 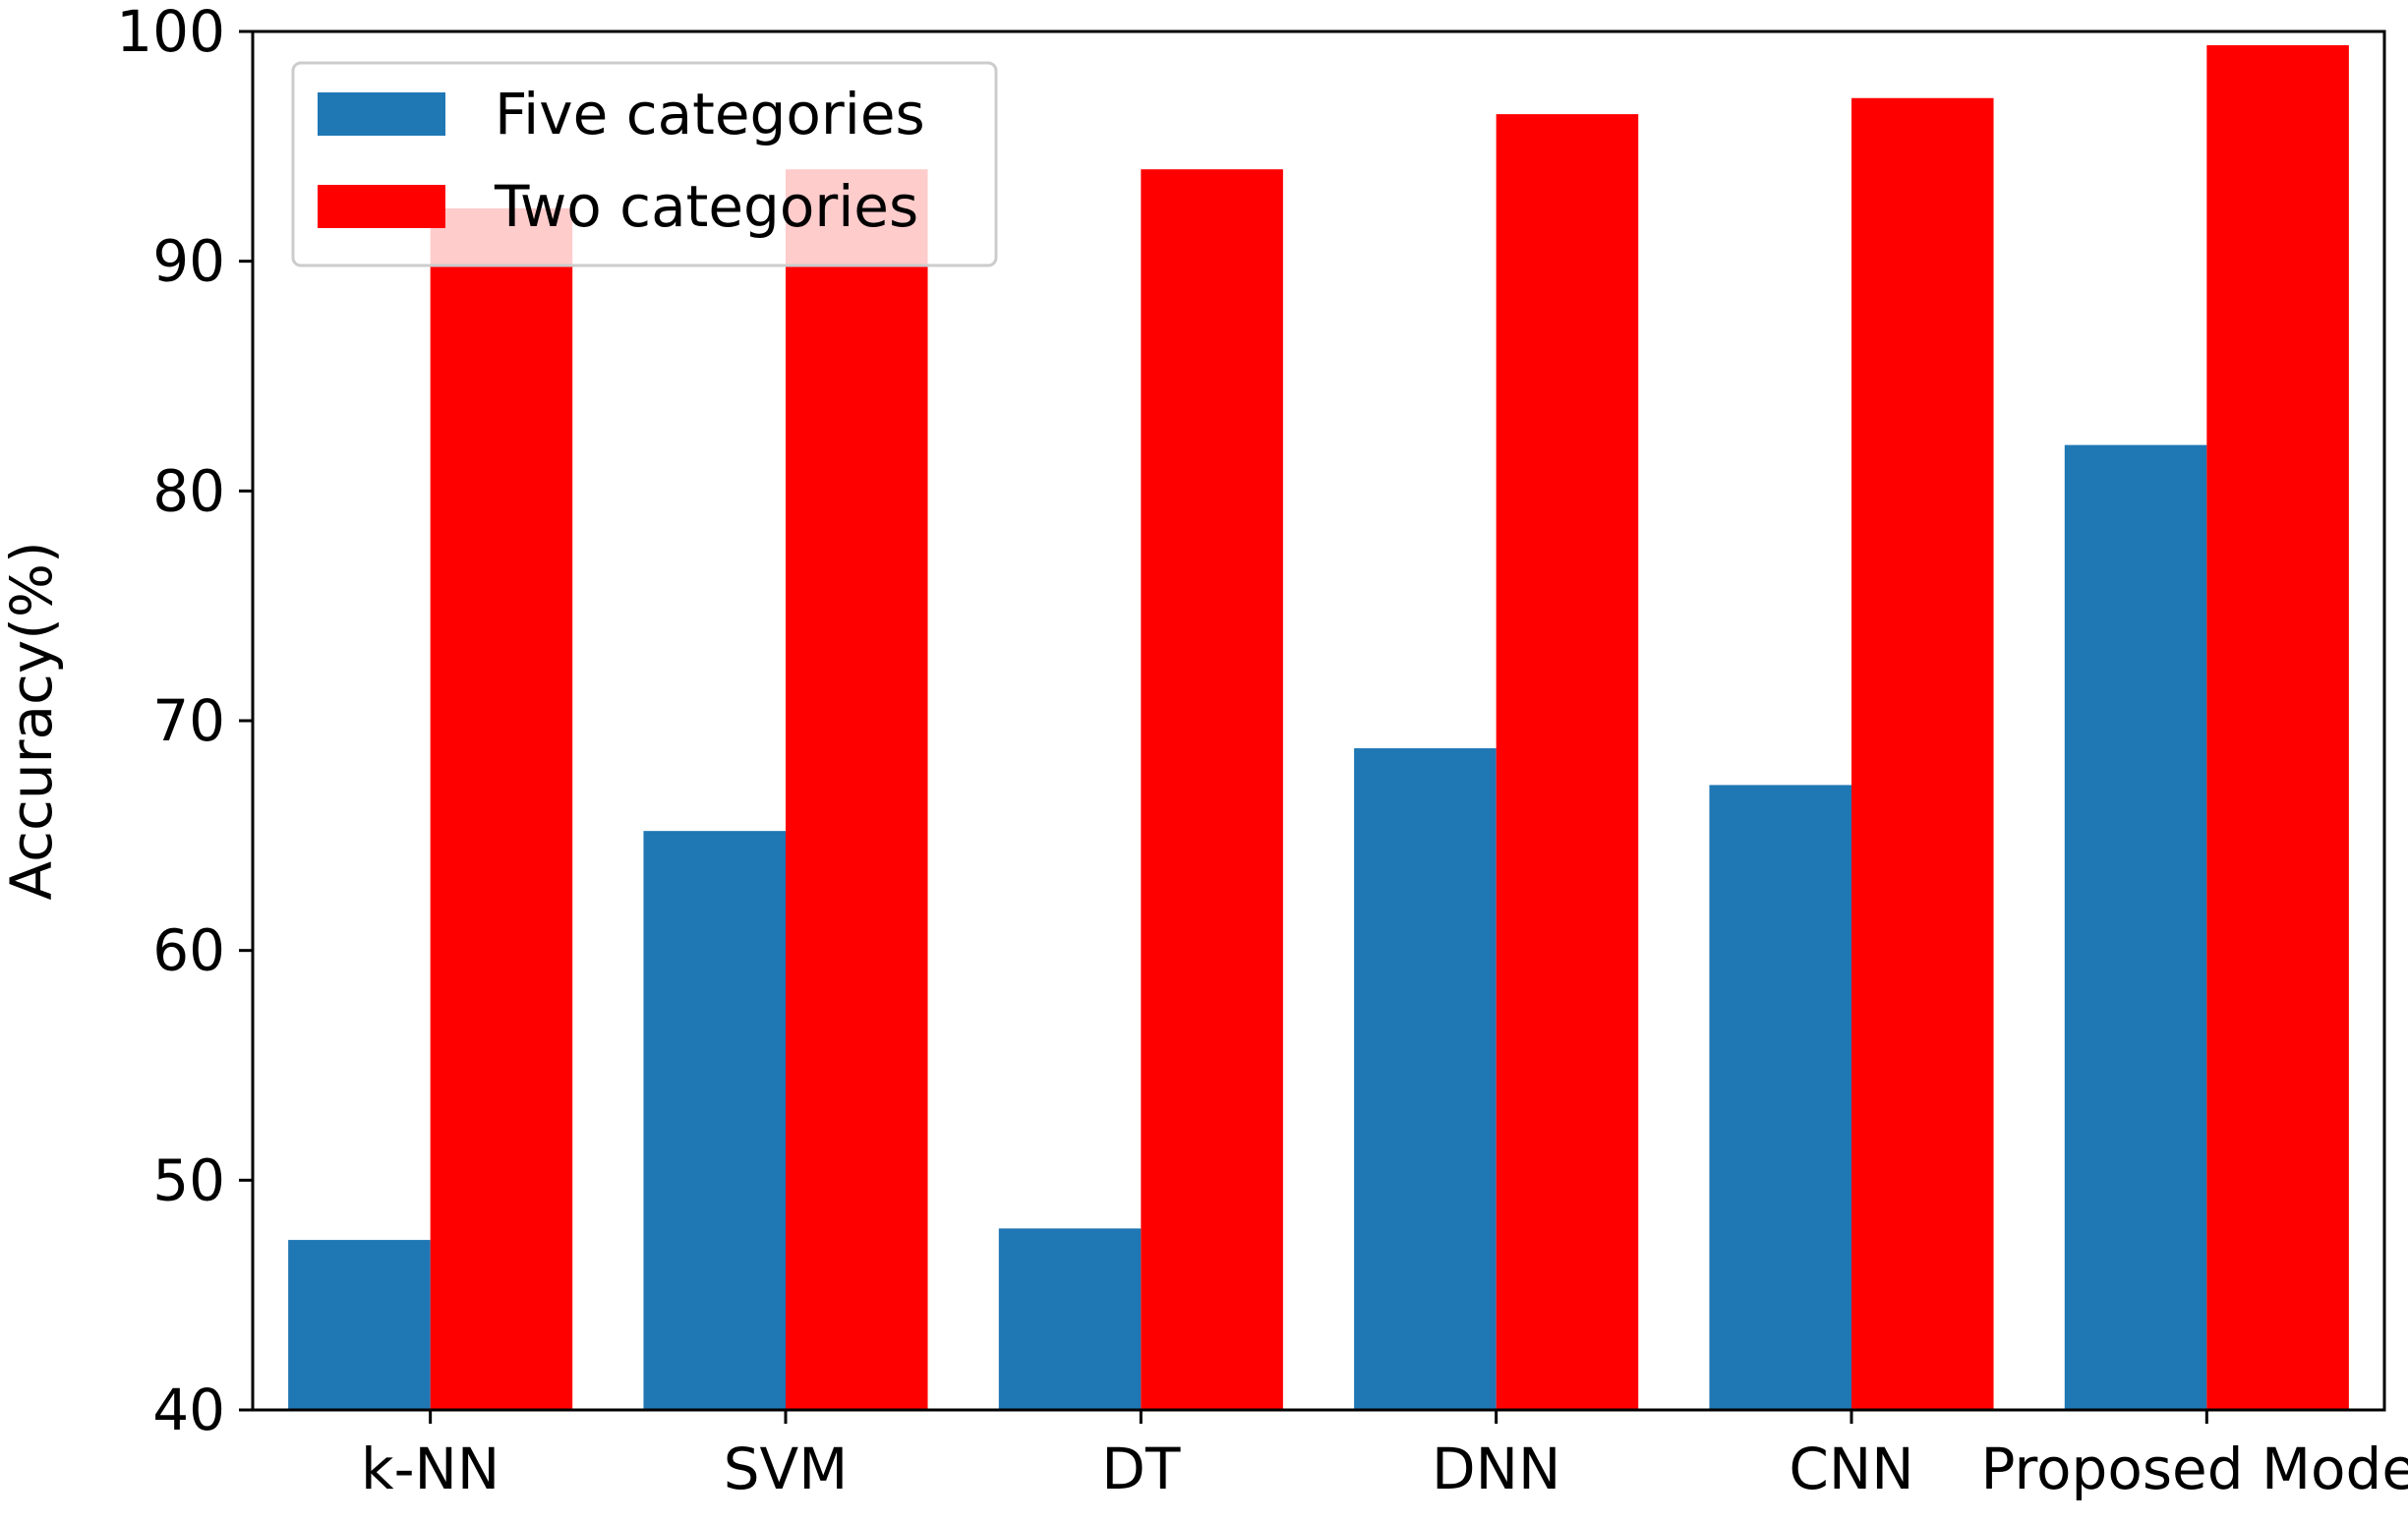 I want to click on y-tick-label: 100, so click(x=170, y=32).